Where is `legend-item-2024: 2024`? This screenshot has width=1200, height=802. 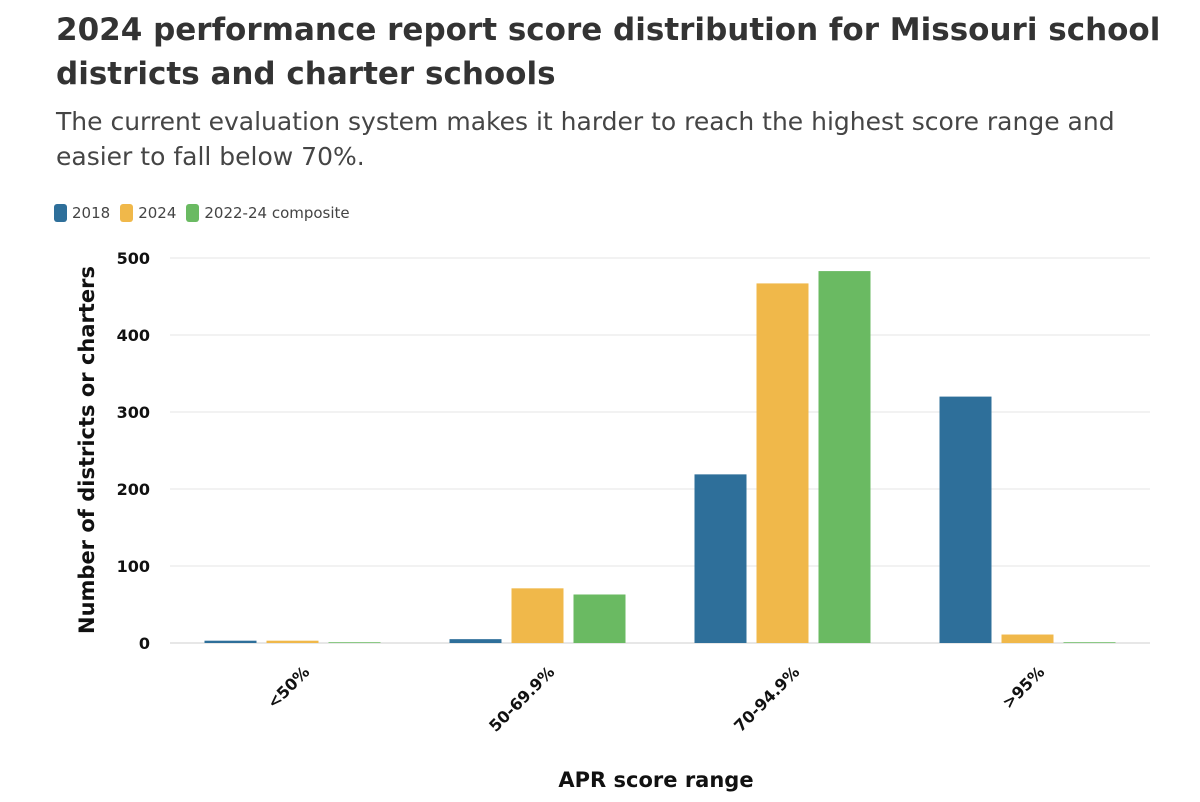 legend-item-2024: 2024 is located at coordinates (148, 213).